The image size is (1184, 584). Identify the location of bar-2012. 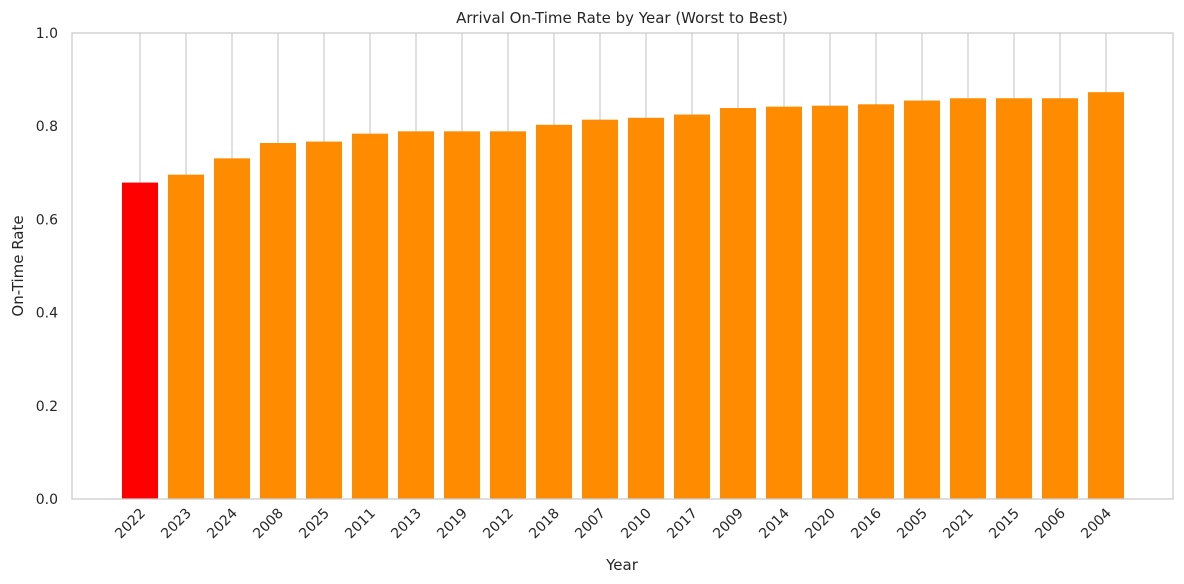
(508, 315).